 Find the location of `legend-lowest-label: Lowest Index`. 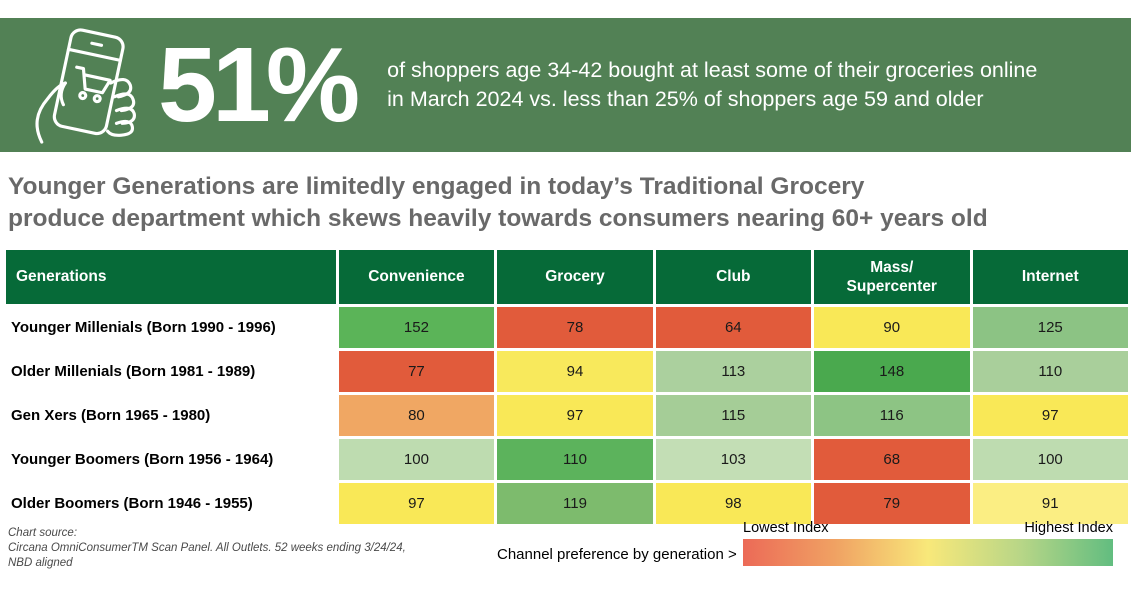

legend-lowest-label: Lowest Index is located at coordinates (786, 528).